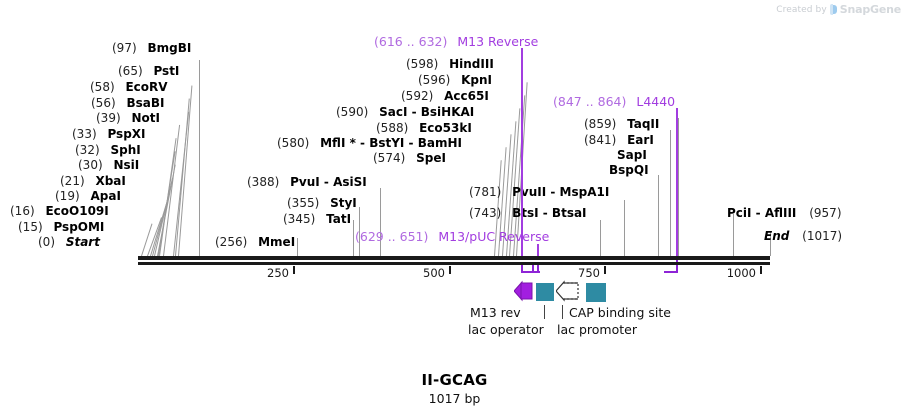 The width and height of the screenshot is (909, 411). Describe the element at coordinates (255, 242) in the screenshot. I see `site-label: (256) MmeI` at that location.